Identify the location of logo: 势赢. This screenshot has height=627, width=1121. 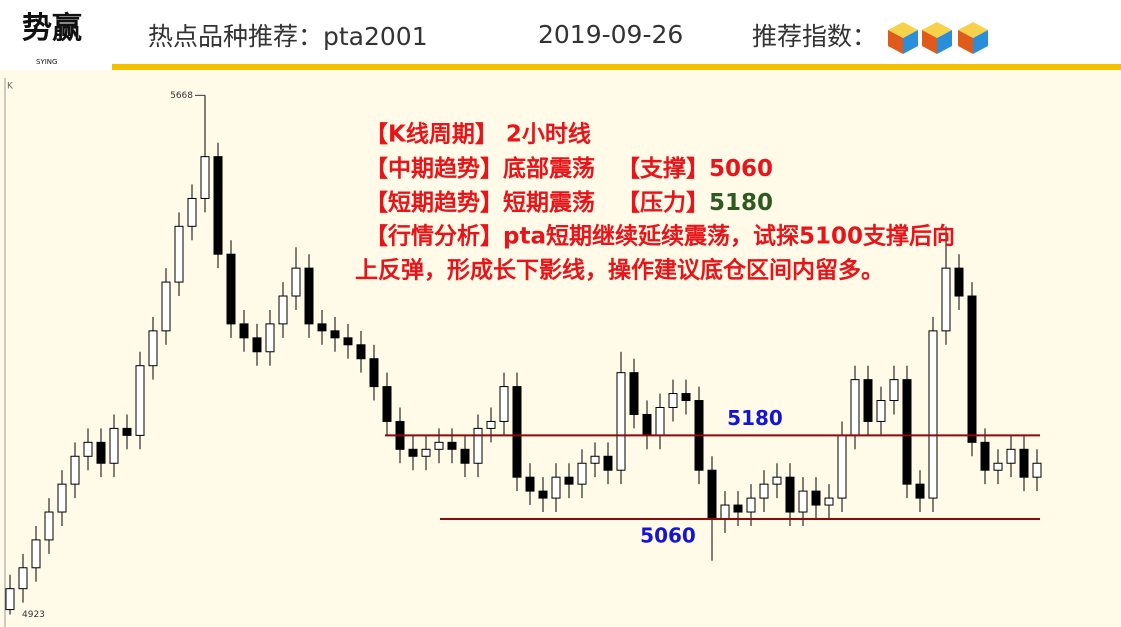
(52, 28).